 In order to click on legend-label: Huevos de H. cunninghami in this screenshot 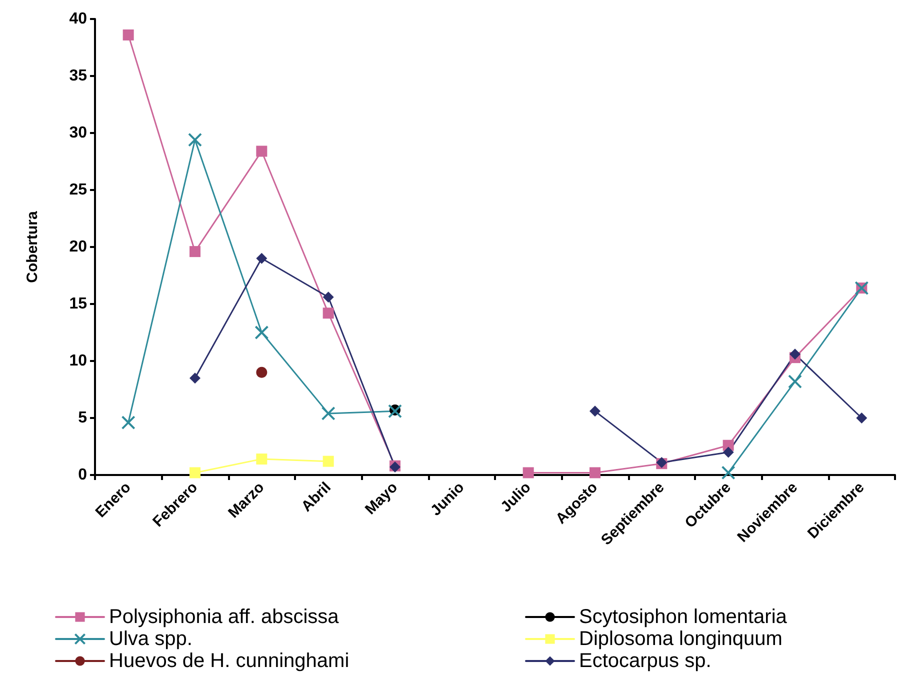, I will do `click(229, 661)`.